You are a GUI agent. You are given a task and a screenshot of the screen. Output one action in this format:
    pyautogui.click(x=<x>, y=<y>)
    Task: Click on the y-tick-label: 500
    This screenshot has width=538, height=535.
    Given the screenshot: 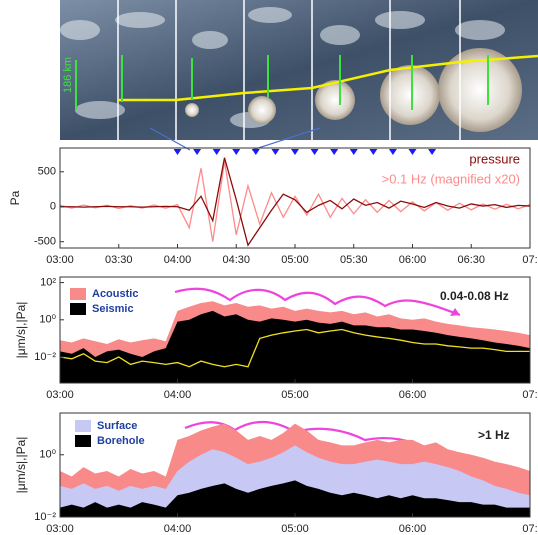 What is the action you would take?
    pyautogui.click(x=47, y=172)
    